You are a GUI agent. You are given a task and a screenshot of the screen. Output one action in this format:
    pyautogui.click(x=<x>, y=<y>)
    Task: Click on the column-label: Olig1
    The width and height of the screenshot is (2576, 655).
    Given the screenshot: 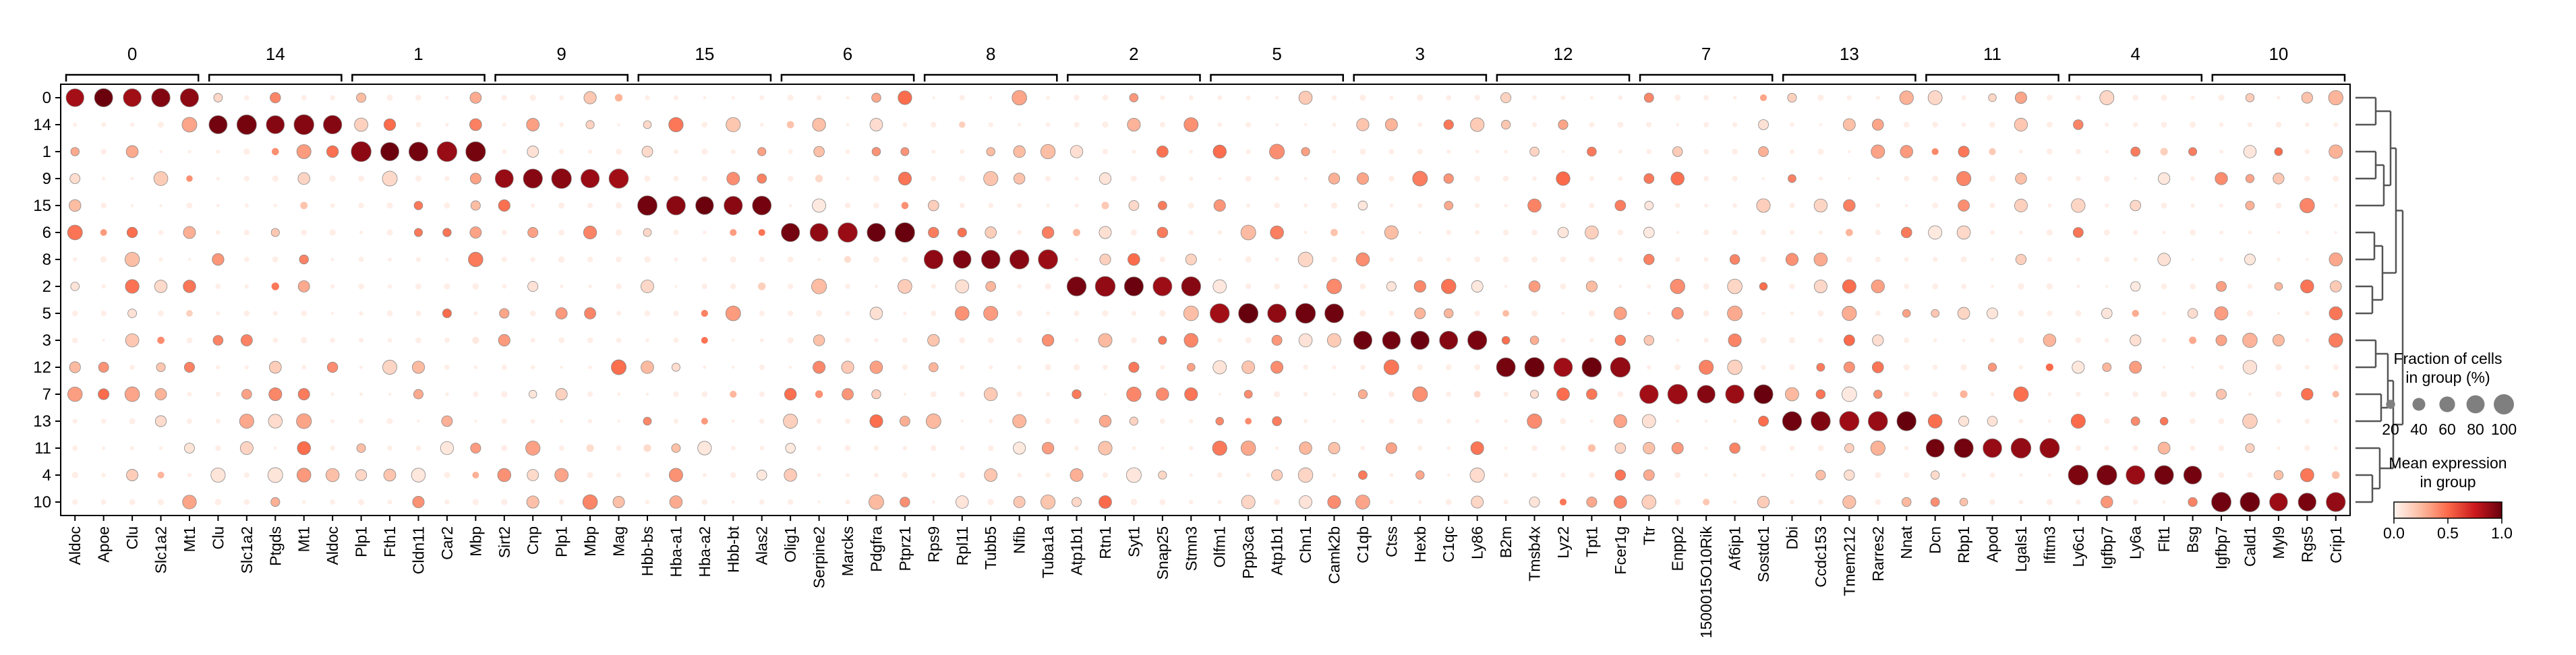 What is the action you would take?
    pyautogui.click(x=790, y=544)
    